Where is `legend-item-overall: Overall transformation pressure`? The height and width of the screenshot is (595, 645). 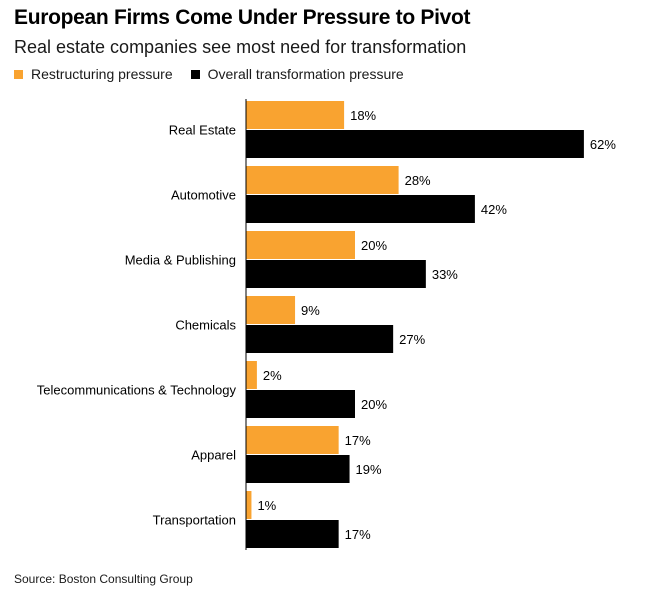
legend-item-overall: Overall transformation pressure is located at coordinates (297, 74).